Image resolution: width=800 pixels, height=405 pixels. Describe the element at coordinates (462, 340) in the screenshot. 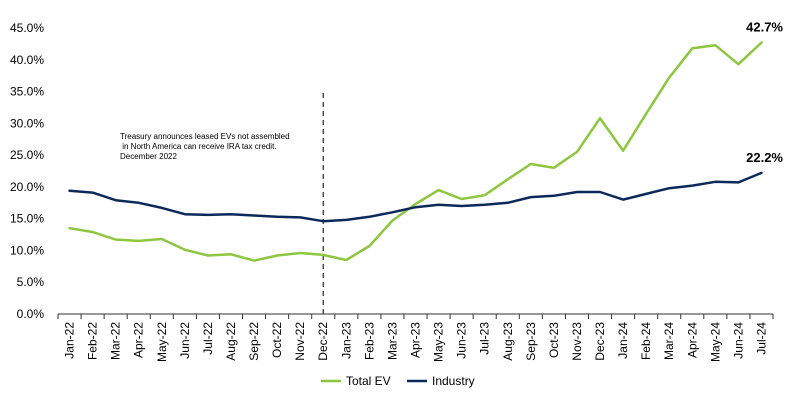

I see `x-tick-label: Jun-23` at that location.